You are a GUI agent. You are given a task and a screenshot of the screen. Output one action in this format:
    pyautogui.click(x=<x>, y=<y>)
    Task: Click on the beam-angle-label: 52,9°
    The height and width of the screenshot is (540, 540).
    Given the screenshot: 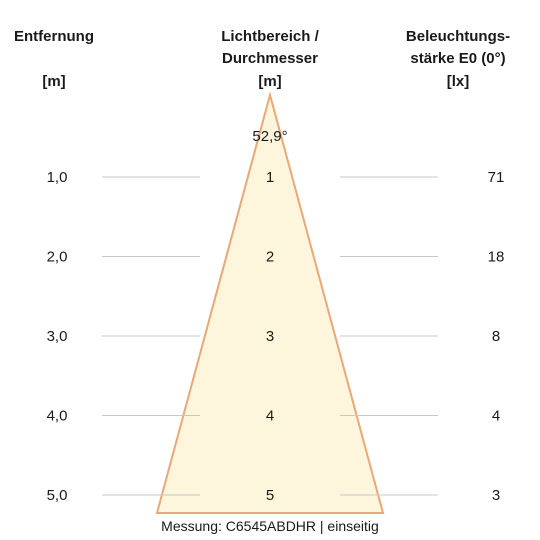 What is the action you would take?
    pyautogui.click(x=269, y=136)
    